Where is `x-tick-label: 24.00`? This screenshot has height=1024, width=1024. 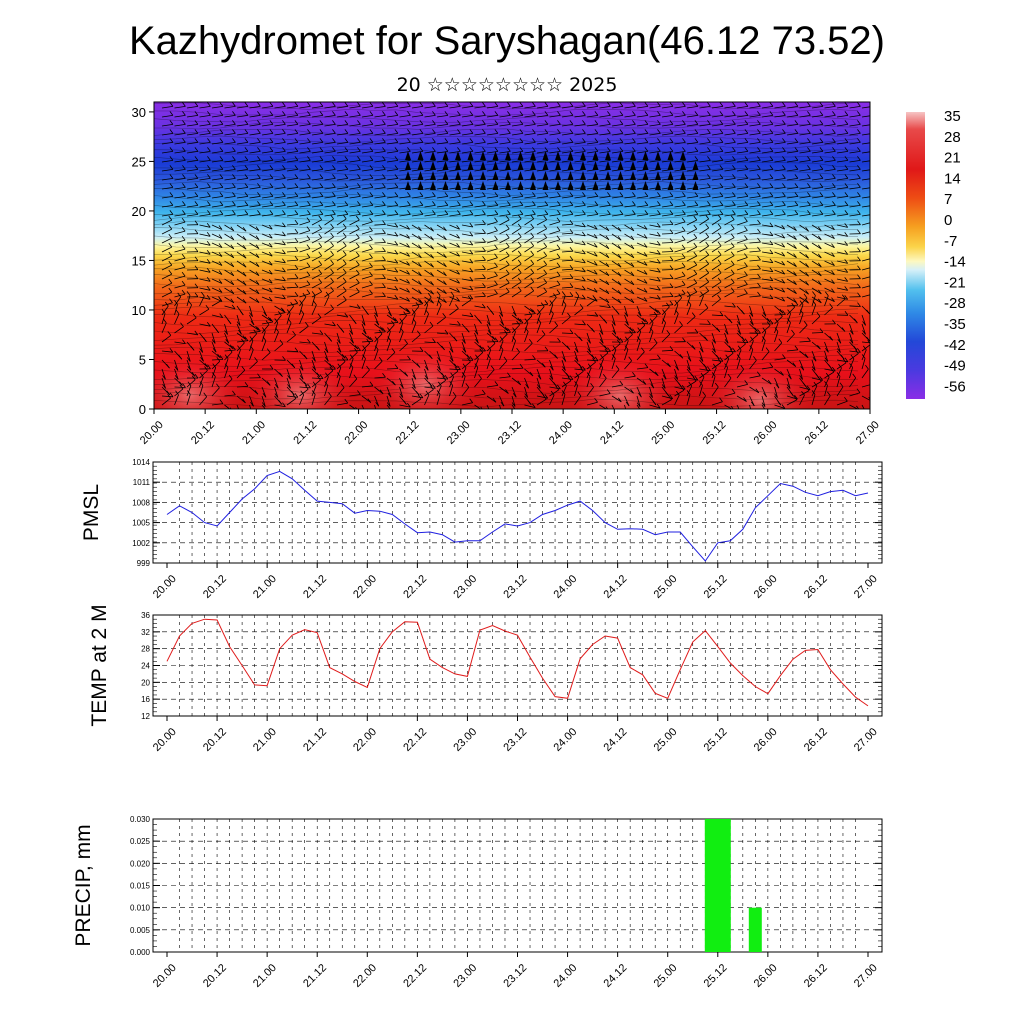
x-tick-label: 24.00 is located at coordinates (561, 433).